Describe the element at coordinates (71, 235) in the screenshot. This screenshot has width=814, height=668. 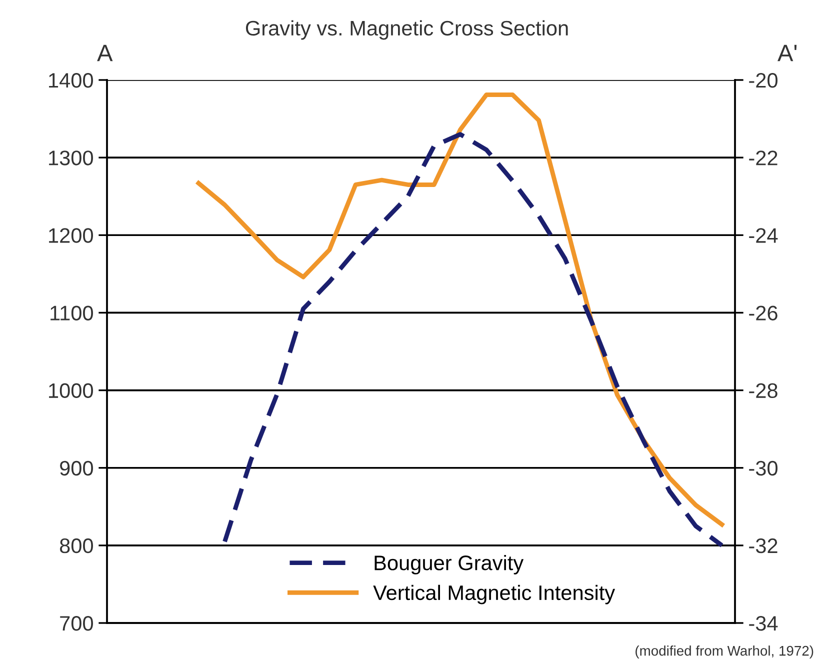
I see `y-tick-label: 1200` at that location.